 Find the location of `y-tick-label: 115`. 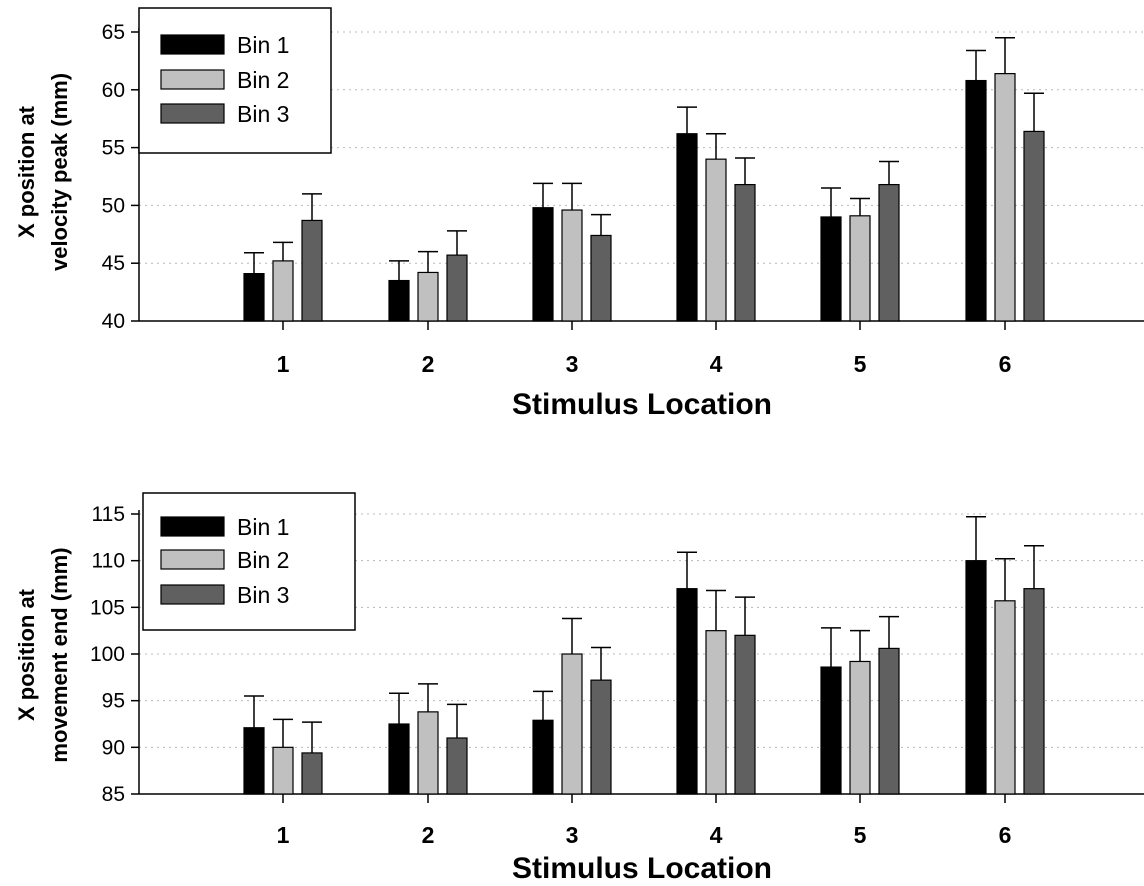

y-tick-label: 115 is located at coordinates (108, 514).